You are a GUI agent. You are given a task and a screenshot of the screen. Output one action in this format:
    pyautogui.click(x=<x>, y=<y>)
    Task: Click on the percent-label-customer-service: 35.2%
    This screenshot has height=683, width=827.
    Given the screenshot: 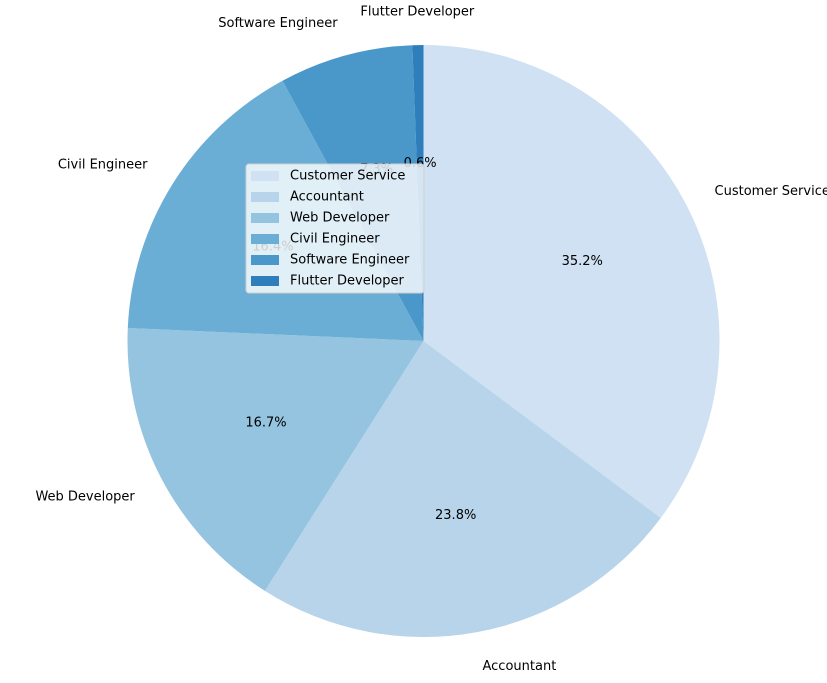 What is the action you would take?
    pyautogui.click(x=582, y=261)
    